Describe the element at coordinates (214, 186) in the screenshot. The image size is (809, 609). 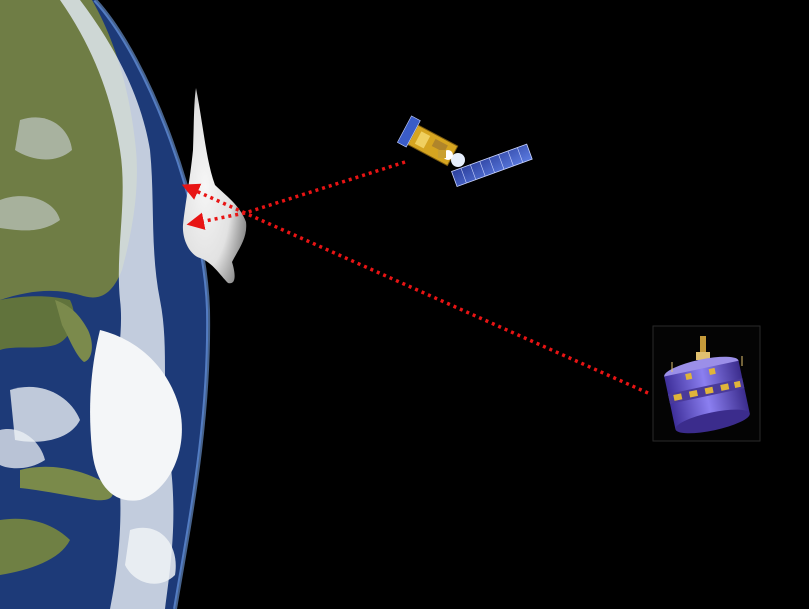
I see `volcanic-ash-plume` at that location.